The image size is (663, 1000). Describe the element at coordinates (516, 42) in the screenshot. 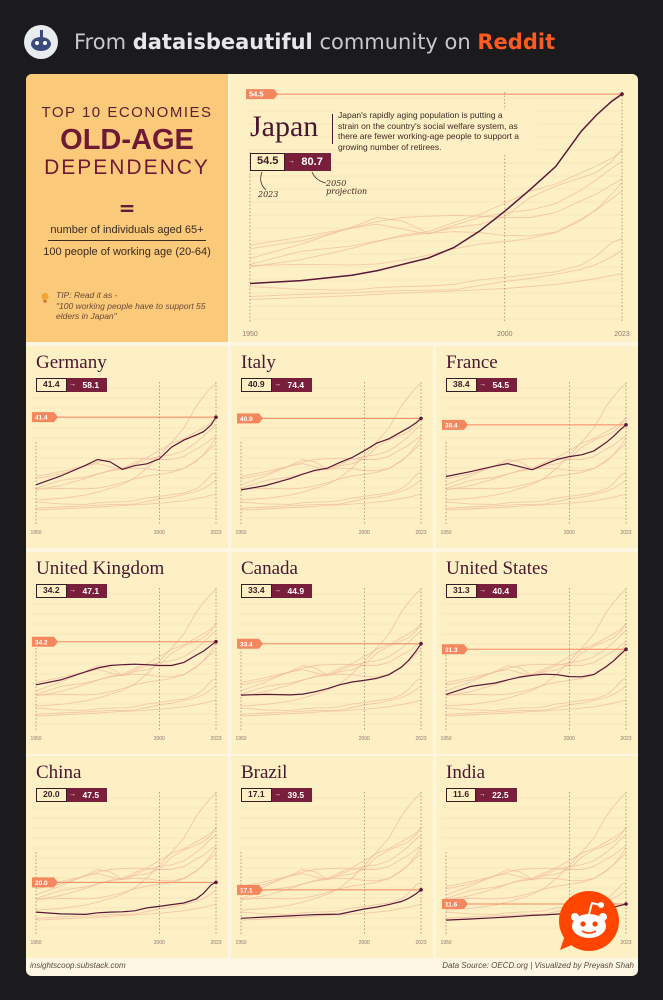

I see `platform-name: Reddit` at that location.